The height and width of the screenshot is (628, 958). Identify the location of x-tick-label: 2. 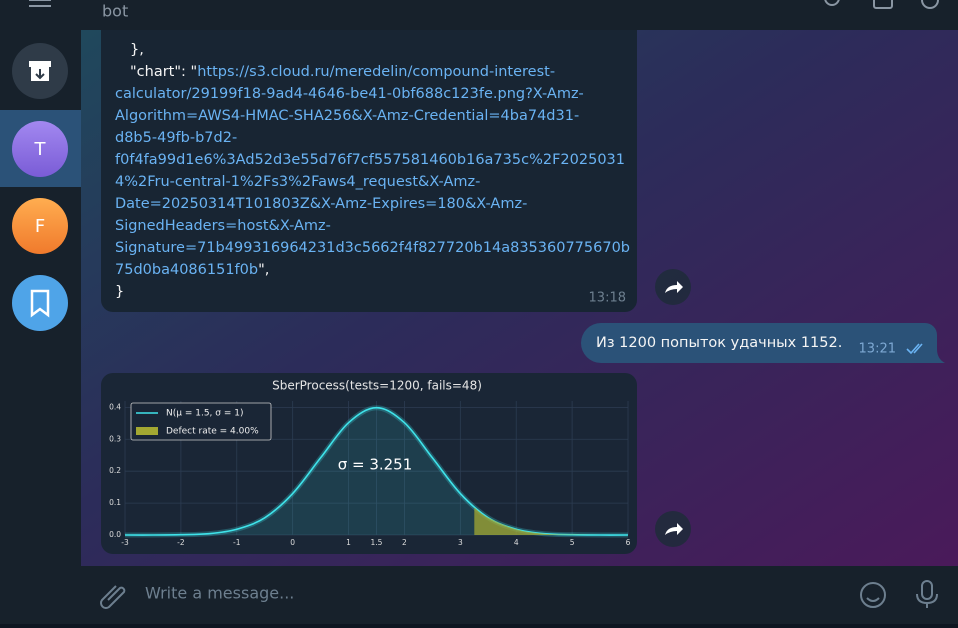
(404, 542).